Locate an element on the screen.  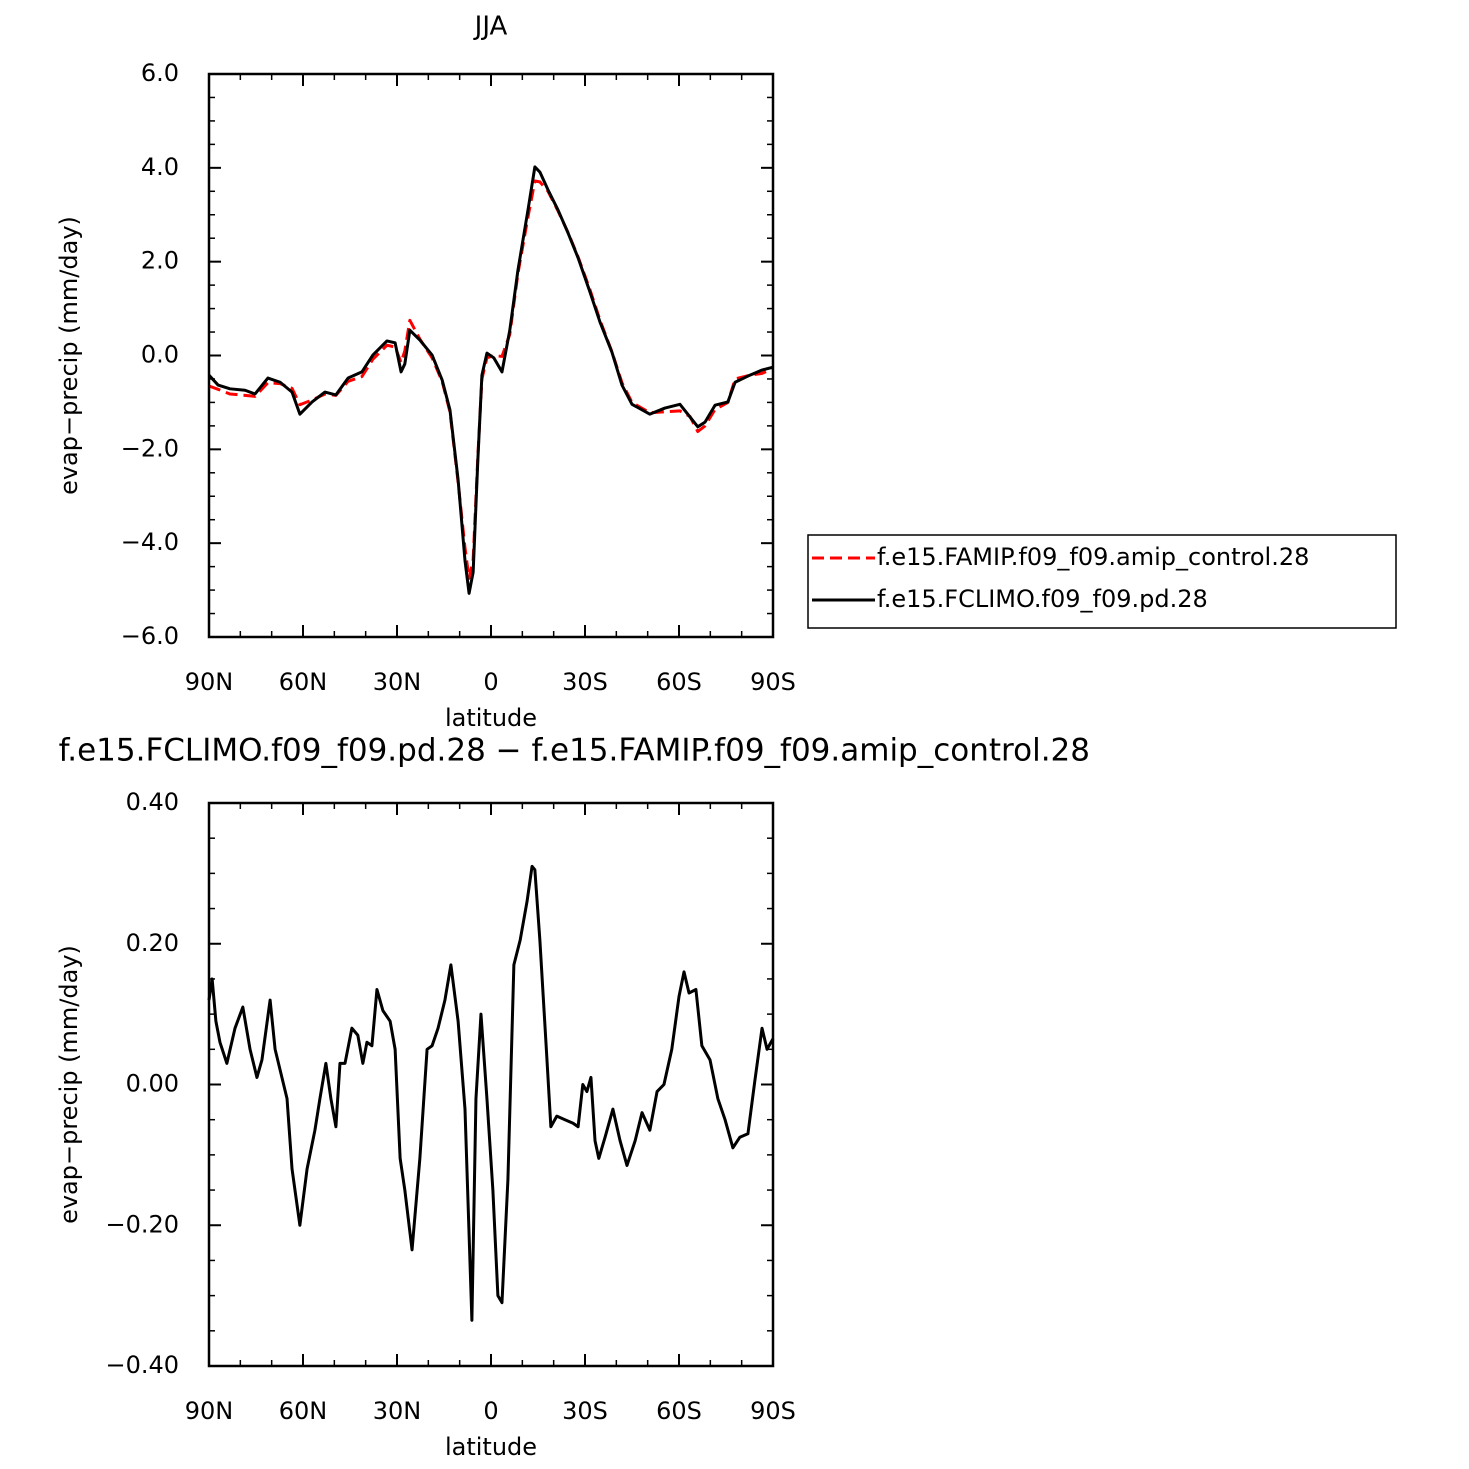
y-tick-label: −4.0 is located at coordinates (150, 542).